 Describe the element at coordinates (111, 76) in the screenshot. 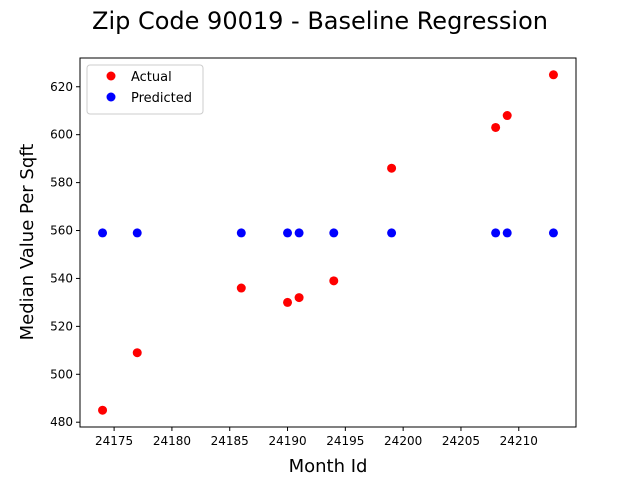

I see `legend-marker-actual` at that location.